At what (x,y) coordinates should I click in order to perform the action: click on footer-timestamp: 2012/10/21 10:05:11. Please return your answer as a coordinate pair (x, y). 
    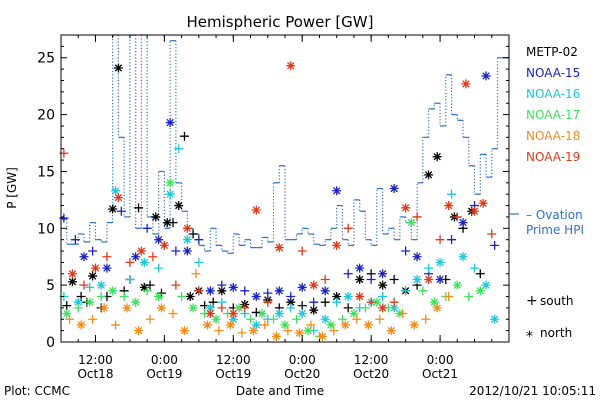
    Looking at the image, I should click on (532, 391).